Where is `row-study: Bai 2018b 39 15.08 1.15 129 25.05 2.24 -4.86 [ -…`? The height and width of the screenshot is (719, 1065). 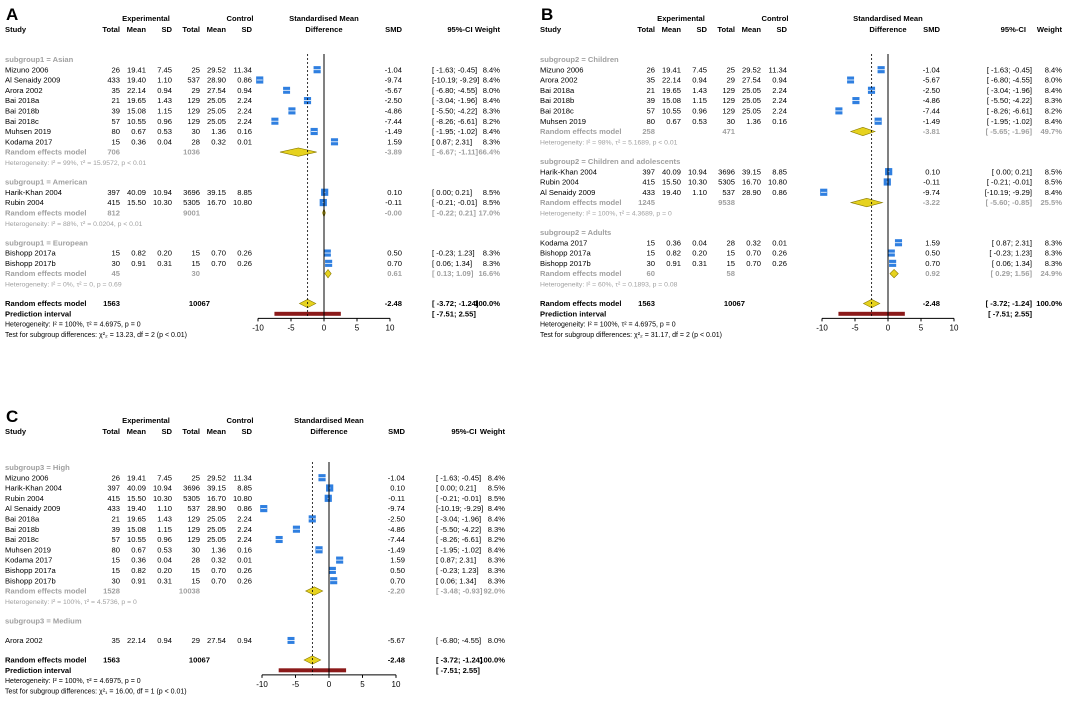
row-study: Bai 2018b 39 15.08 1.15 129 25.05 2.24 -4.86 [ -… is located at coordinates (801, 100).